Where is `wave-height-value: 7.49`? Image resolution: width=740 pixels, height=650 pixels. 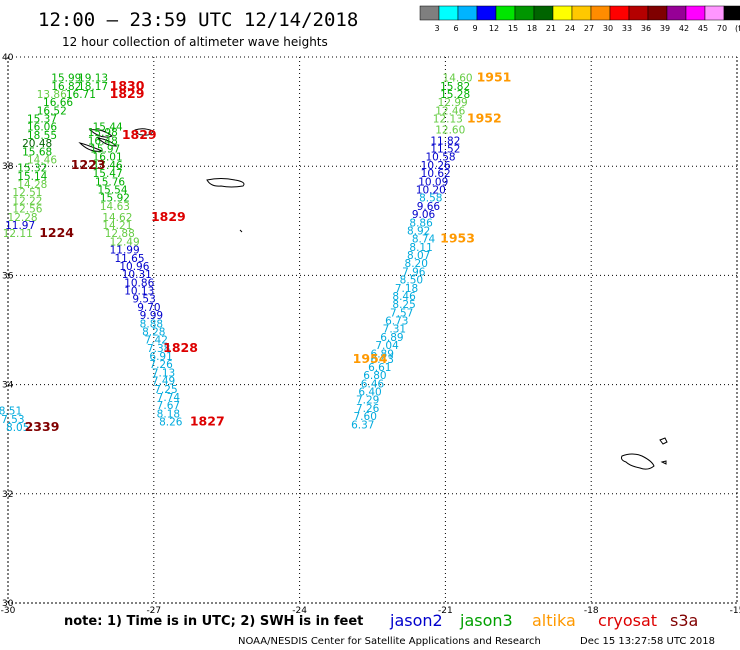
wave-height-value: 7.49 is located at coordinates (163, 382).